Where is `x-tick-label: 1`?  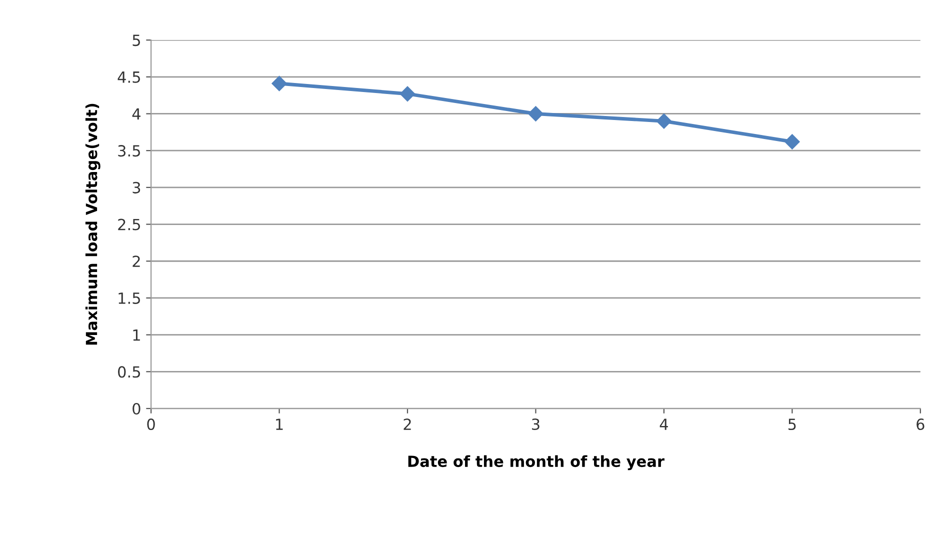
x-tick-label: 1 is located at coordinates (279, 424).